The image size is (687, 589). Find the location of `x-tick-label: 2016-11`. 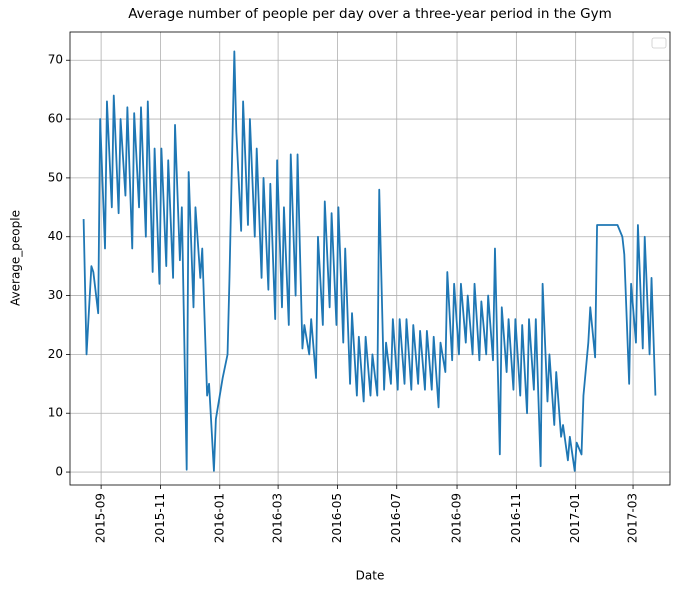

x-tick-label: 2016-11 is located at coordinates (516, 518).